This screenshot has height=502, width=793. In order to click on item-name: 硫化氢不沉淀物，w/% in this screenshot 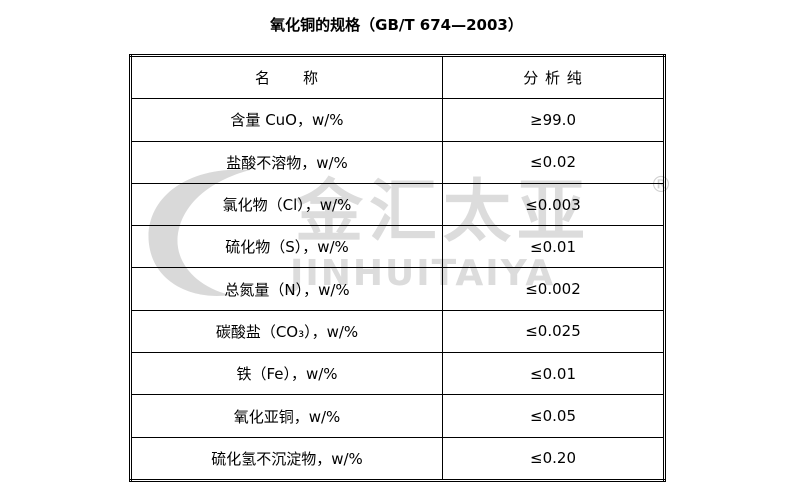, I will do `click(286, 458)`.